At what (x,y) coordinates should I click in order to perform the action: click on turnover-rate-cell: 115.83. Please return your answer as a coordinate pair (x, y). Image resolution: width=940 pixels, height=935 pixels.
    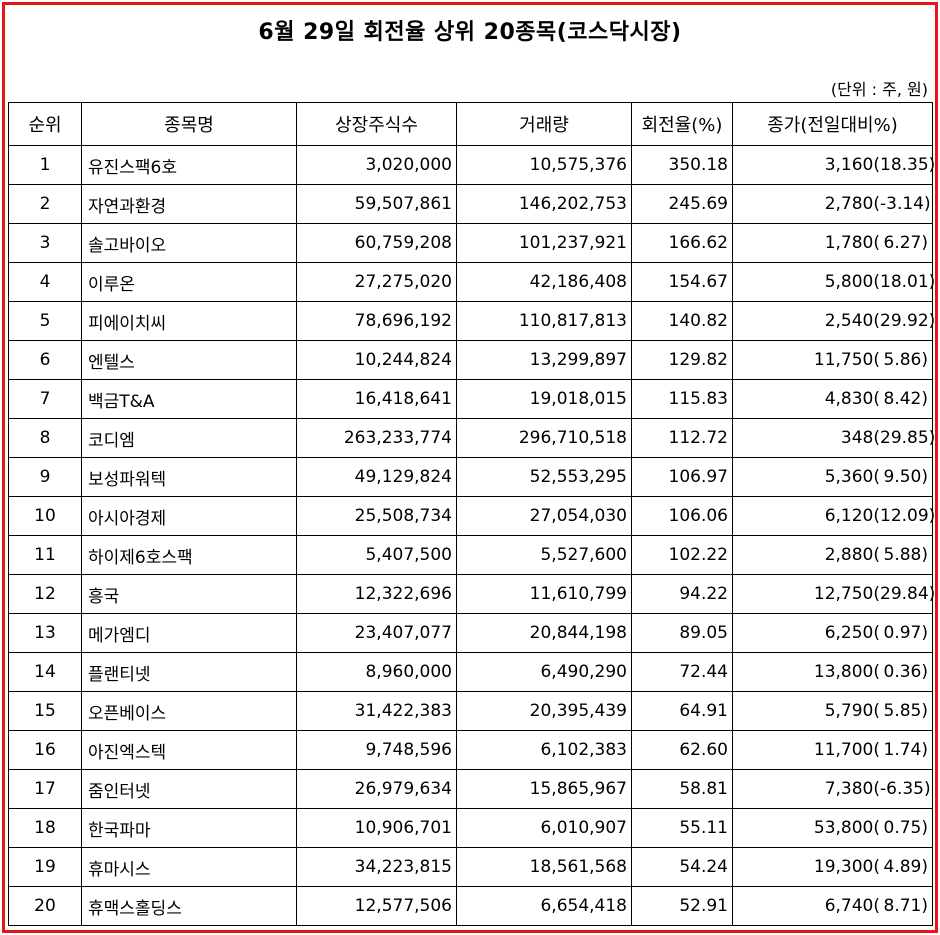
    Looking at the image, I should click on (682, 399).